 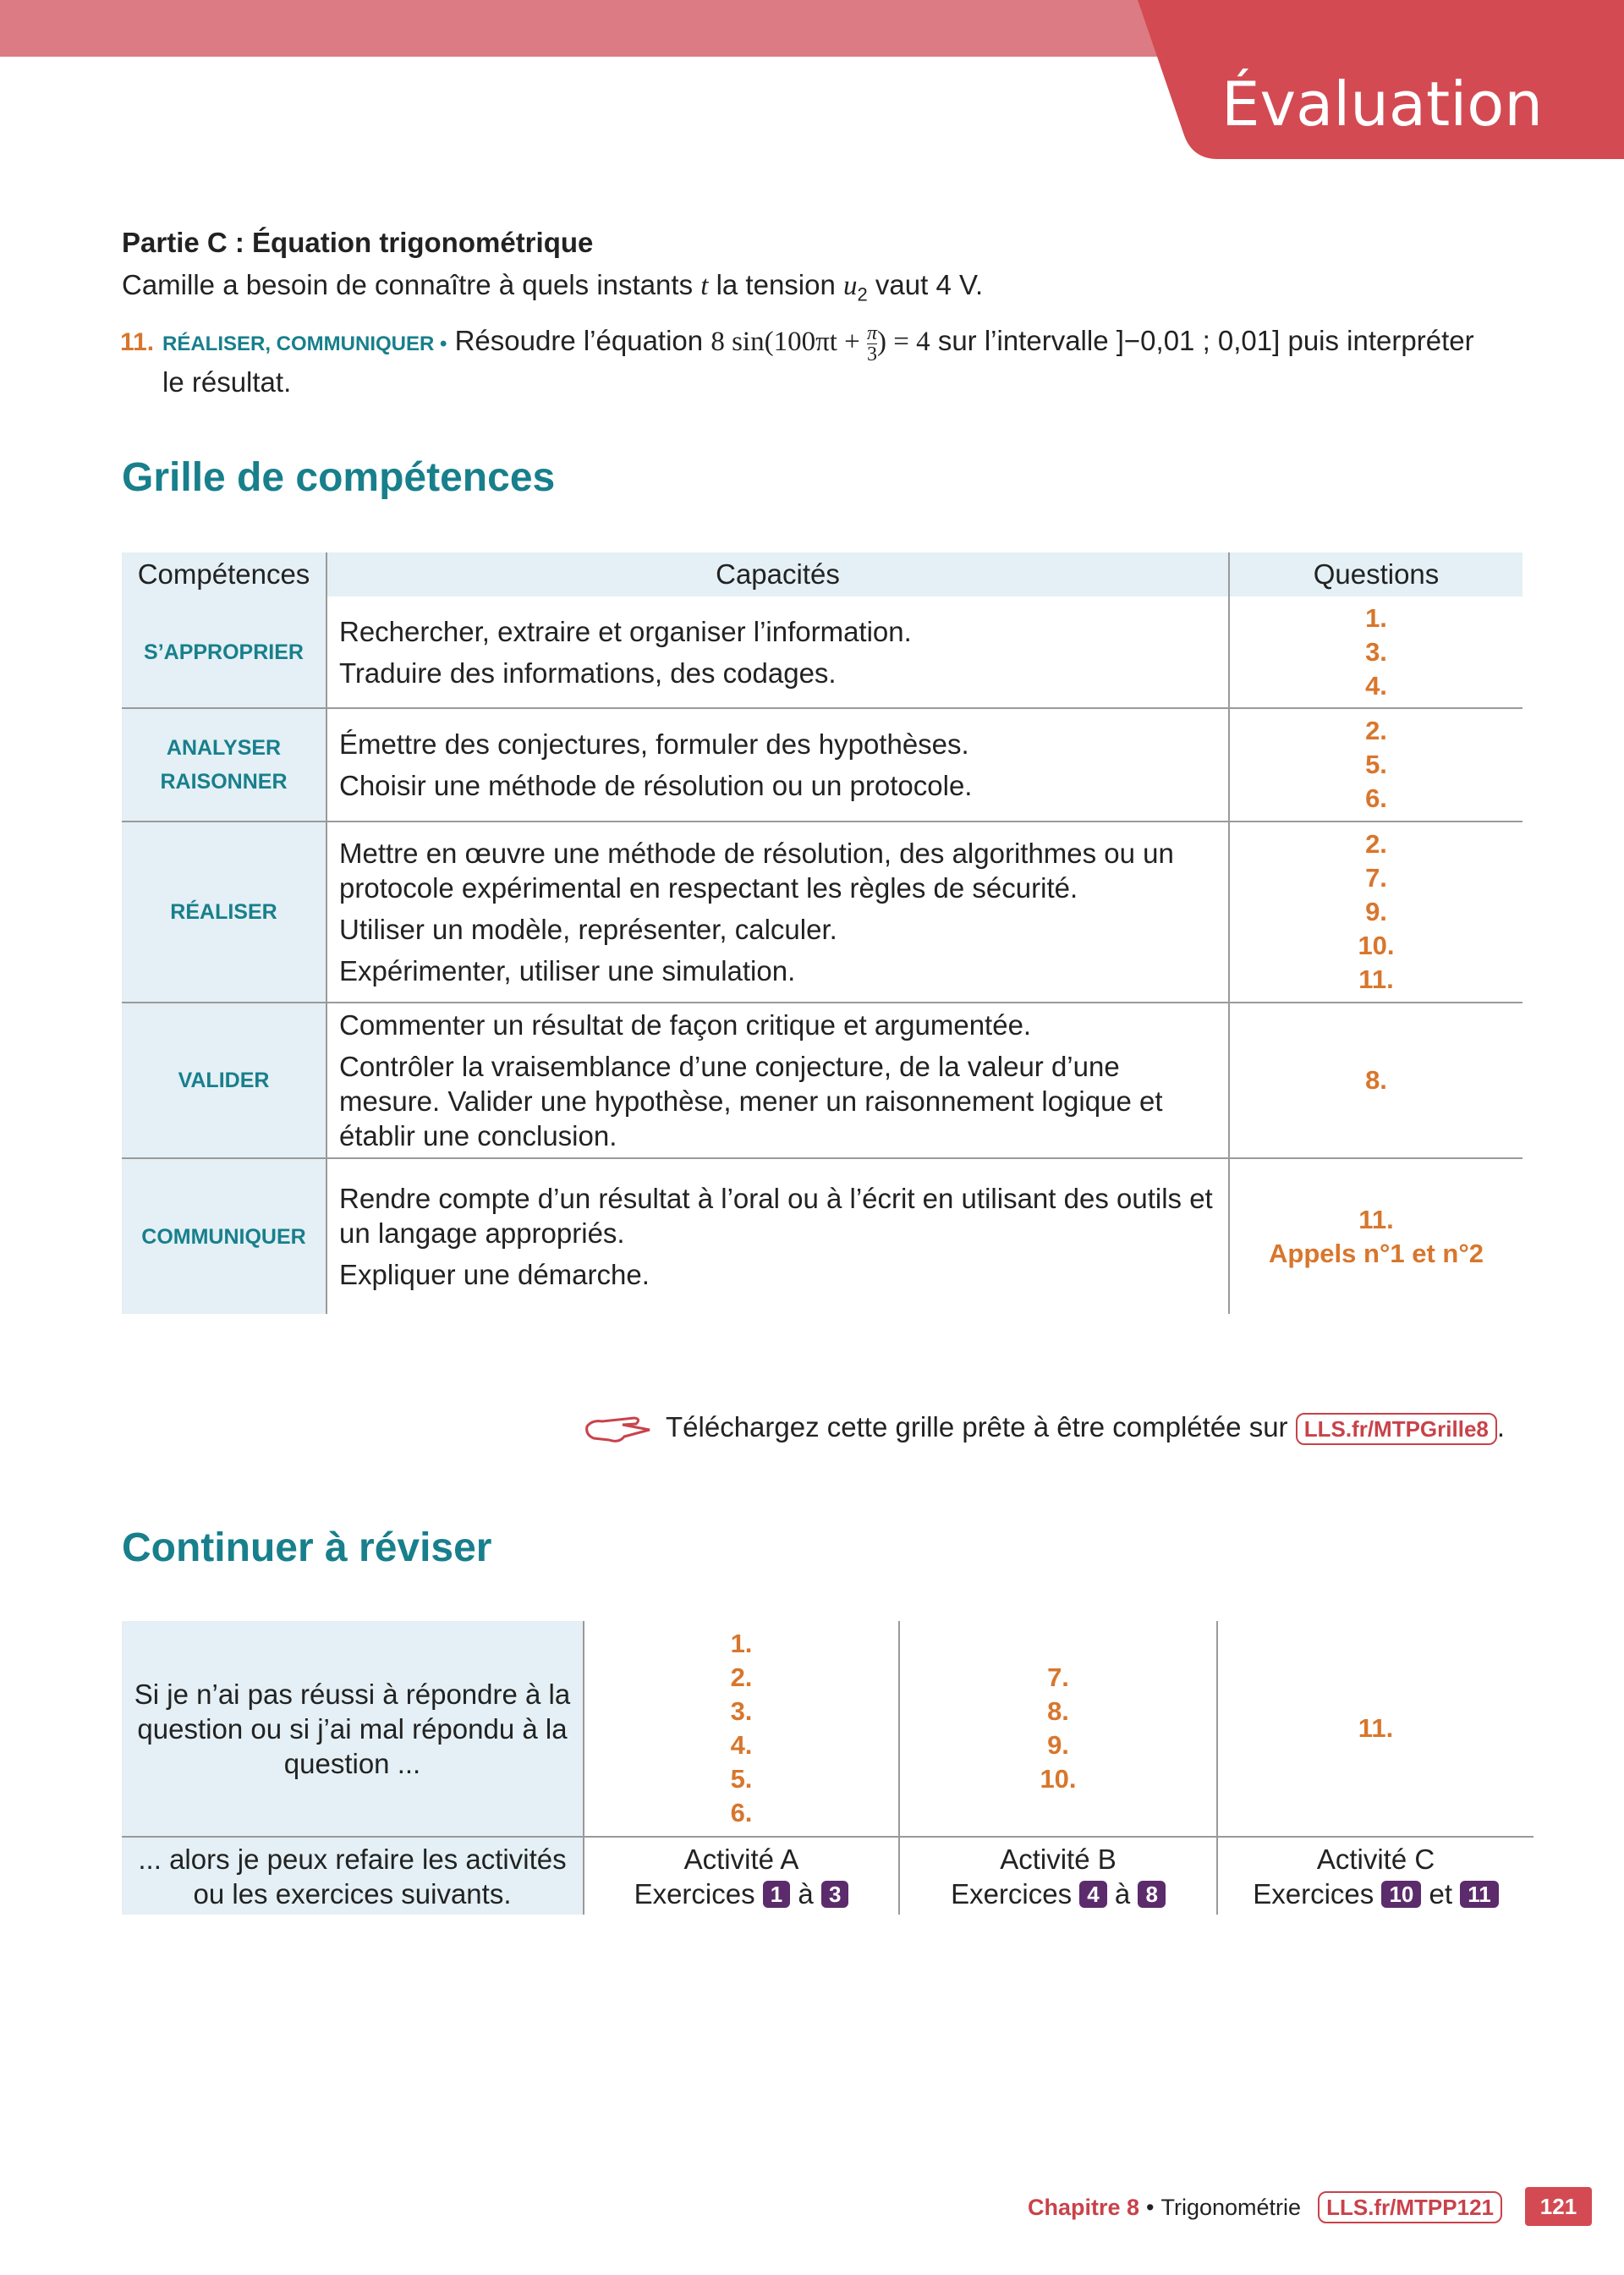 I want to click on questions-cell: 2. 7. 9. 10. 11., so click(x=1376, y=912).